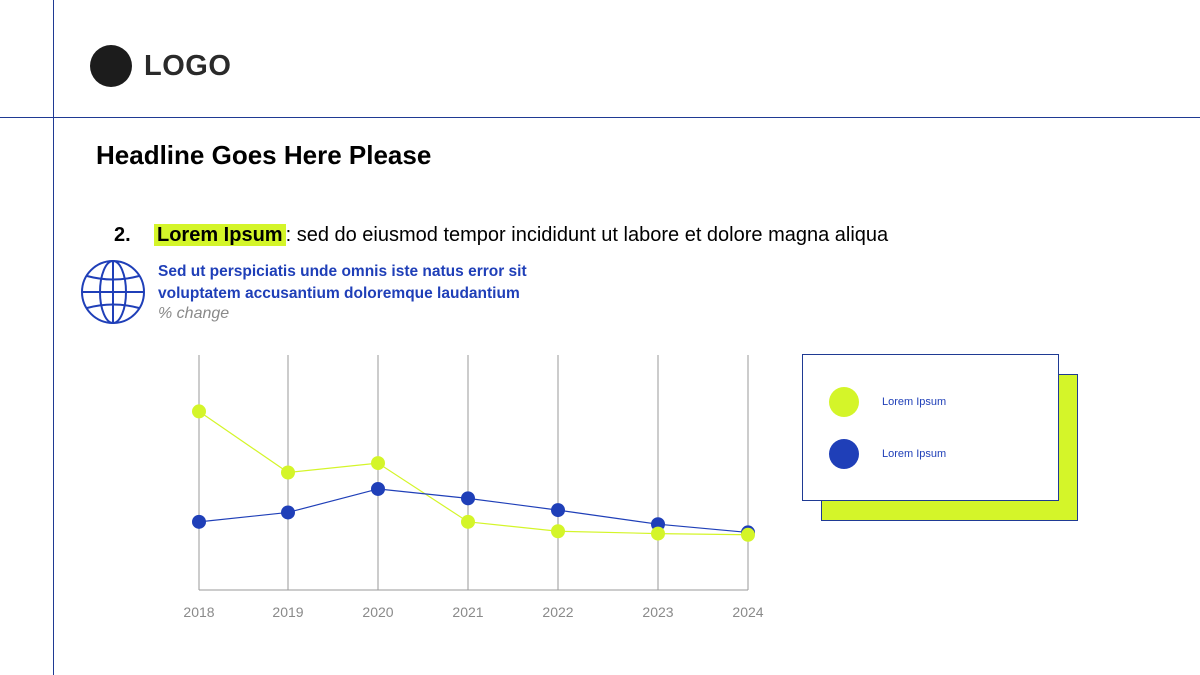 The width and height of the screenshot is (1200, 675). Describe the element at coordinates (600, 117) in the screenshot. I see `horizontal-rule` at that location.